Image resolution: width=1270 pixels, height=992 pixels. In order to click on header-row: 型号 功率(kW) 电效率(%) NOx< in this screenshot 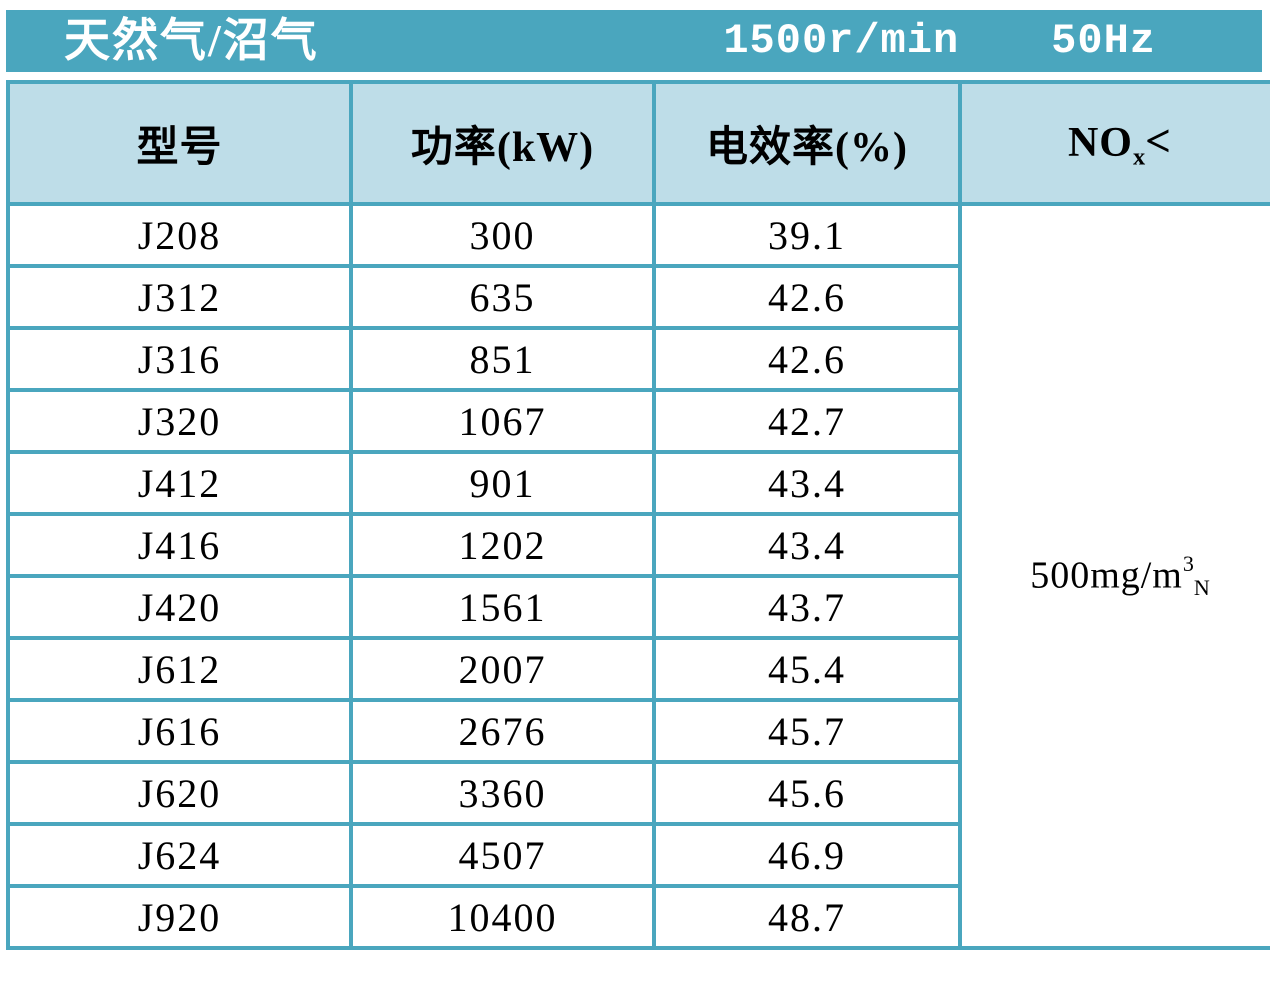, I will do `click(638, 143)`.